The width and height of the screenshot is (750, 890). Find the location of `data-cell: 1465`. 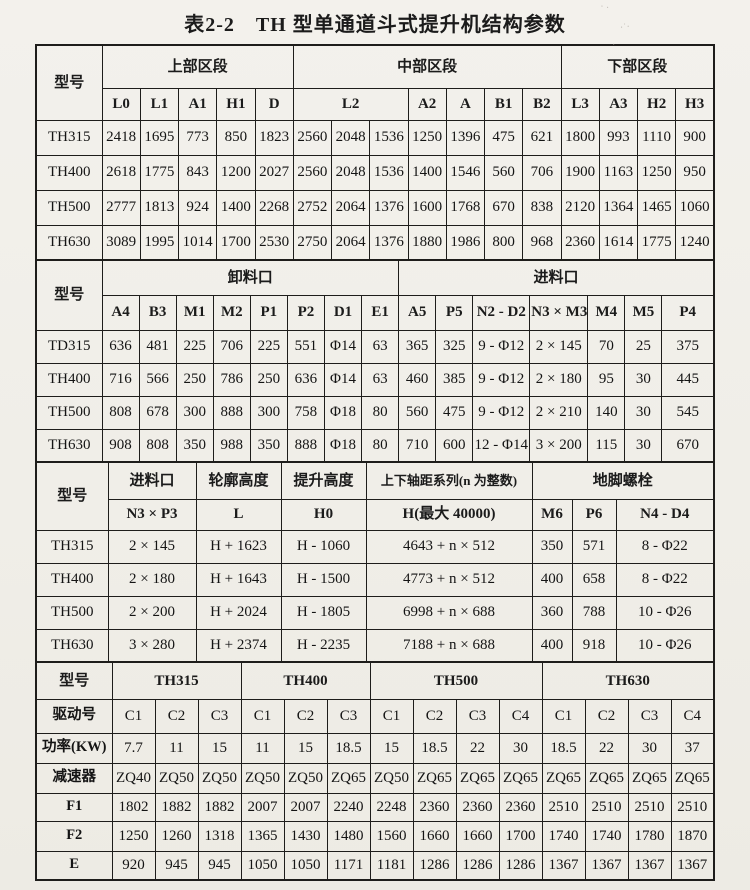

data-cell: 1465 is located at coordinates (656, 207).